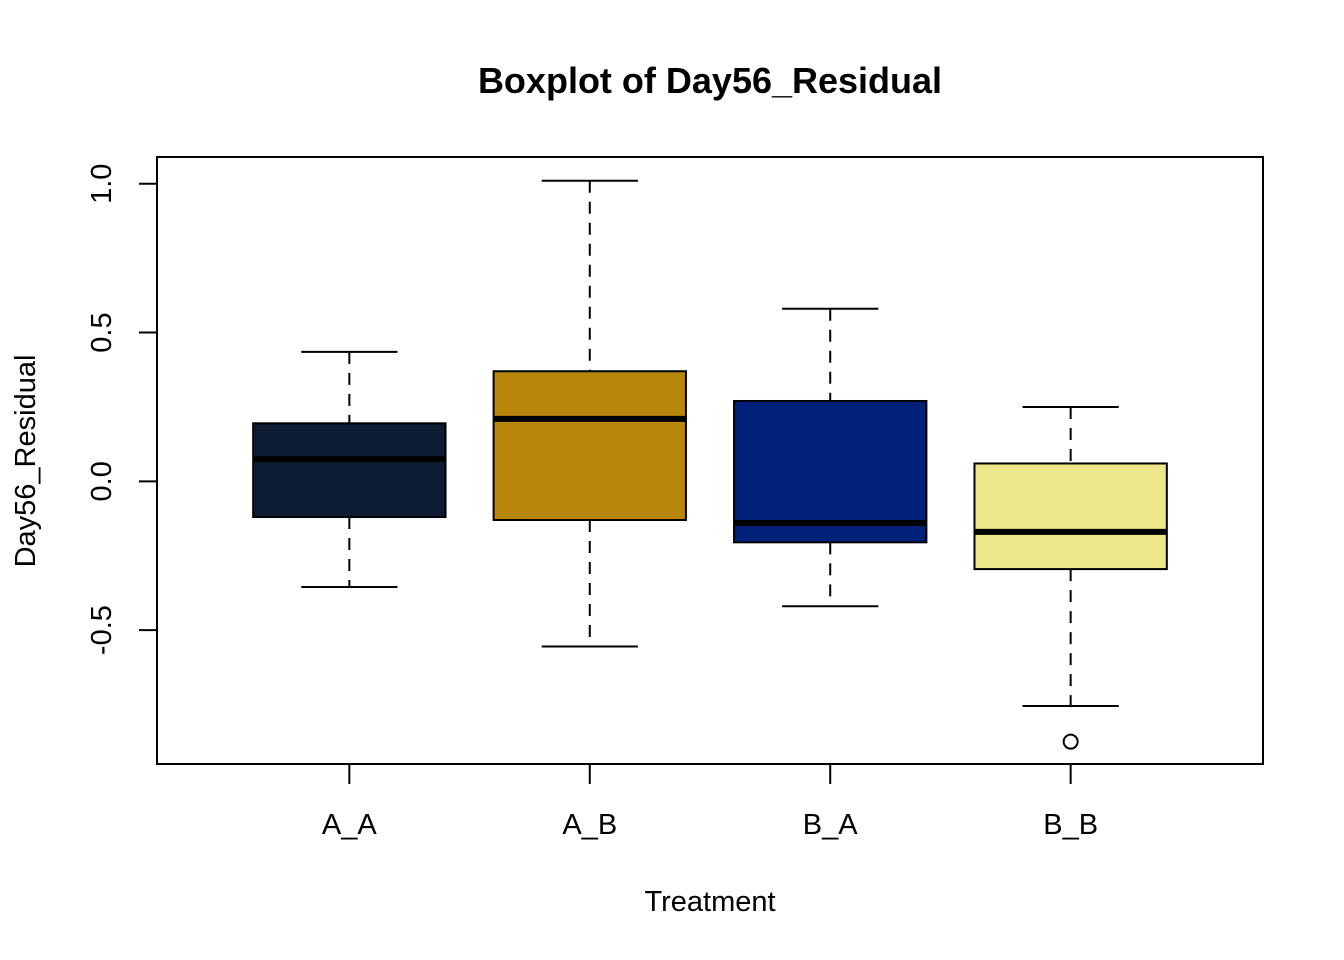 Image resolution: width=1344 pixels, height=960 pixels. What do you see at coordinates (709, 902) in the screenshot?
I see `x-axis-label: Treatment` at bounding box center [709, 902].